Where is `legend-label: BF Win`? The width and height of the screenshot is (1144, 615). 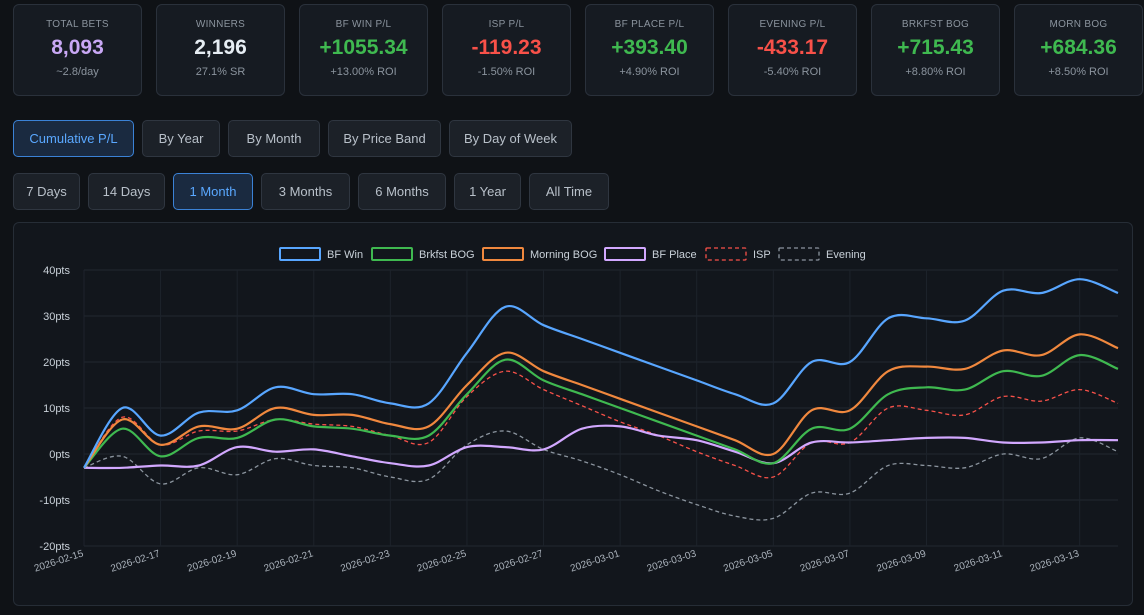 legend-label: BF Win is located at coordinates (345, 255).